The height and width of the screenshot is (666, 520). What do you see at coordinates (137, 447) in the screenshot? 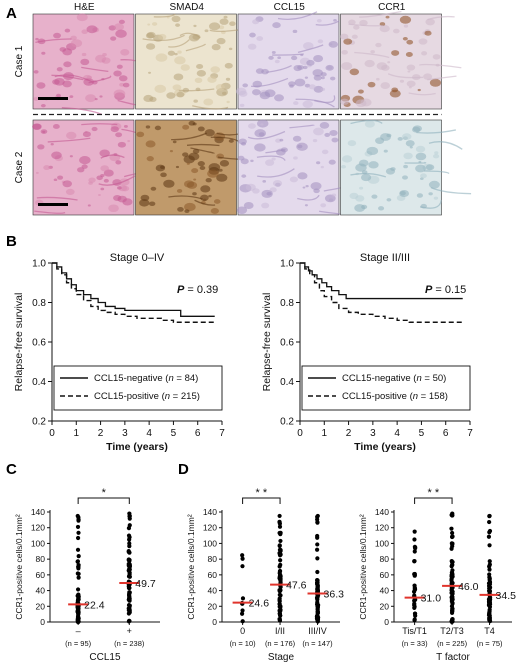
I see `x-axis-label: Time (years)` at bounding box center [137, 447].